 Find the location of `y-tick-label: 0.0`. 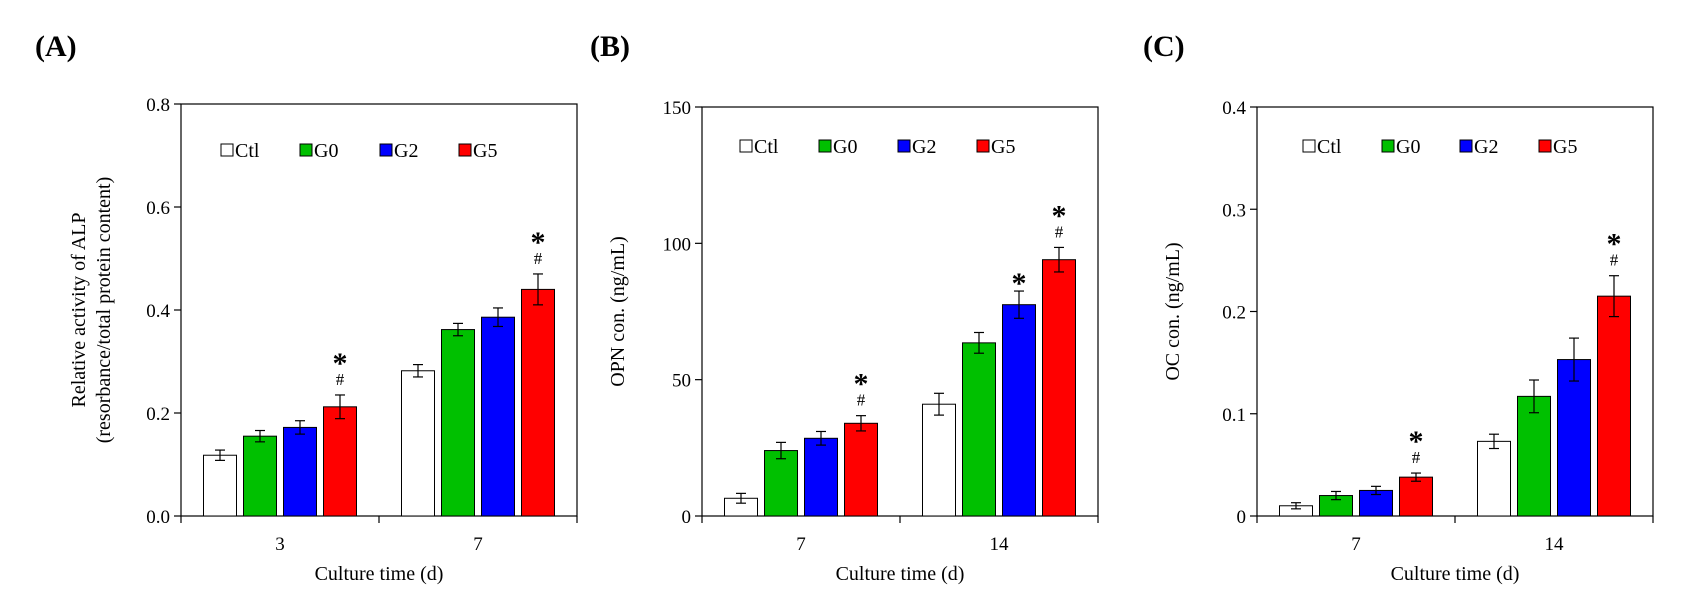

y-tick-label: 0.0 is located at coordinates (158, 517).